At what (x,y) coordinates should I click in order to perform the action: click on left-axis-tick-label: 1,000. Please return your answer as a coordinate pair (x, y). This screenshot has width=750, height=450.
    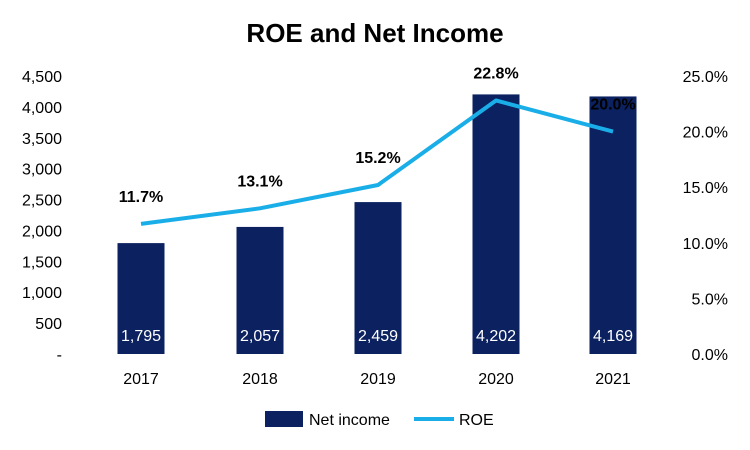
    Looking at the image, I should click on (42, 293).